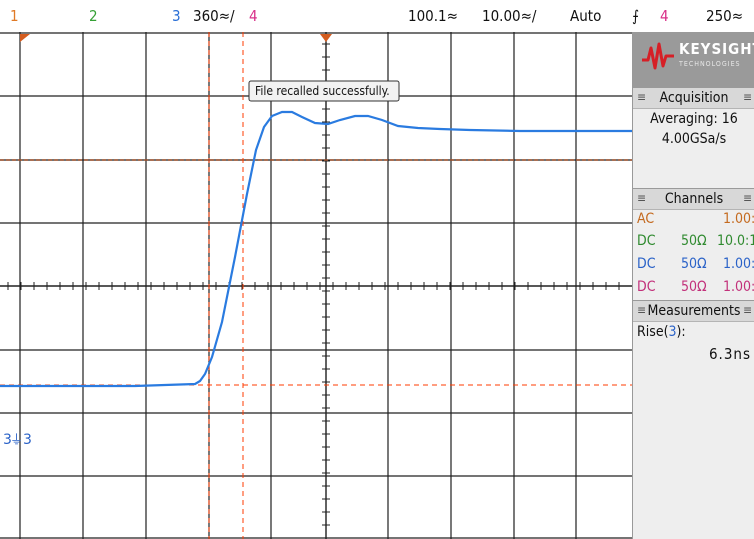 The width and height of the screenshot is (754, 539). What do you see at coordinates (176, 16) in the screenshot?
I see `channel-3-indicator: 3` at bounding box center [176, 16].